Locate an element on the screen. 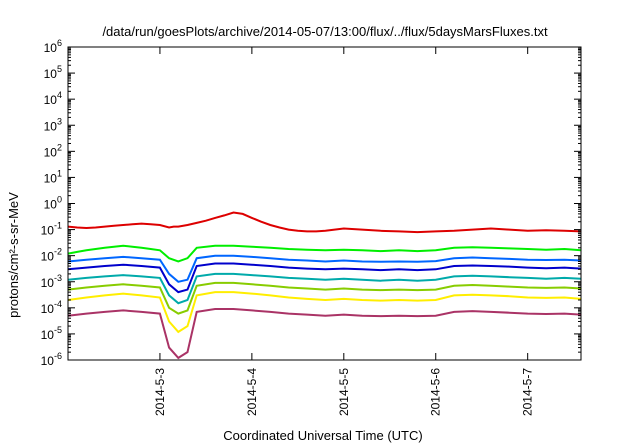 The image size is (640, 448). y-tick-label: 10⁻⁵ is located at coordinates (51, 333).